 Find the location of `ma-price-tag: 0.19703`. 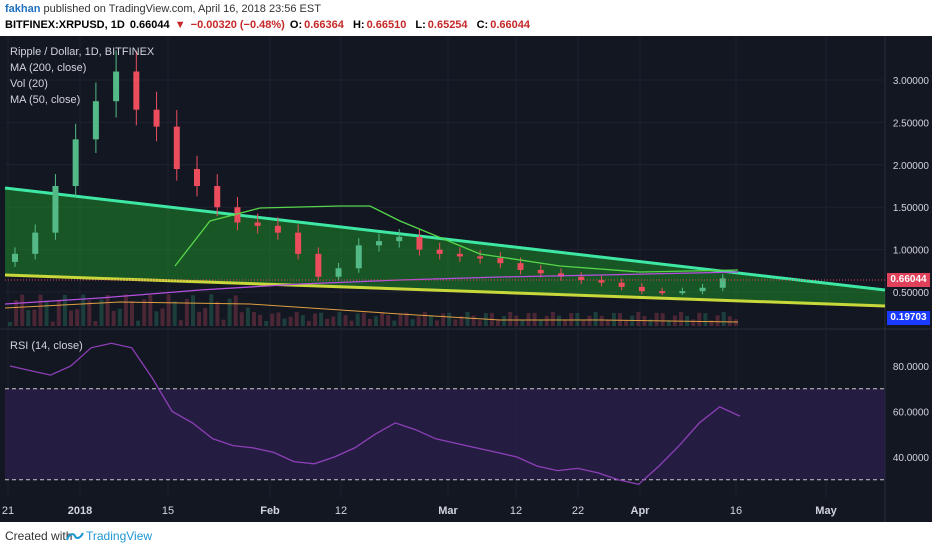

ma-price-tag: 0.19703 is located at coordinates (908, 318).